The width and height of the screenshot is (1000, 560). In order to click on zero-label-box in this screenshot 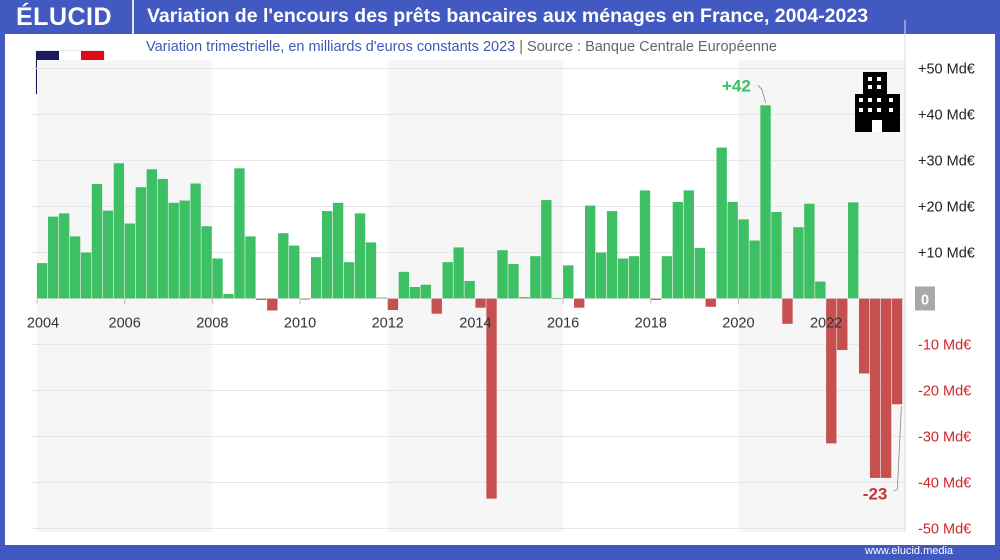, I will do `click(925, 298)`.